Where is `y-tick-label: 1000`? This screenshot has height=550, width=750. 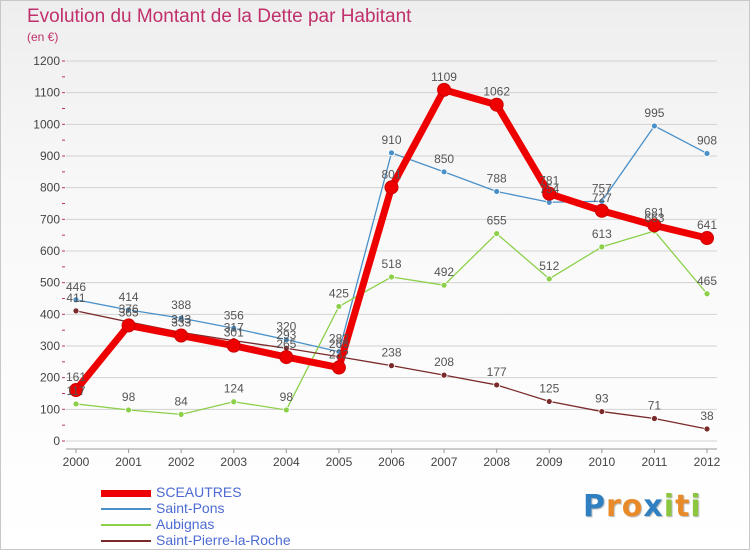
y-tick-label: 1000 is located at coordinates (46, 124).